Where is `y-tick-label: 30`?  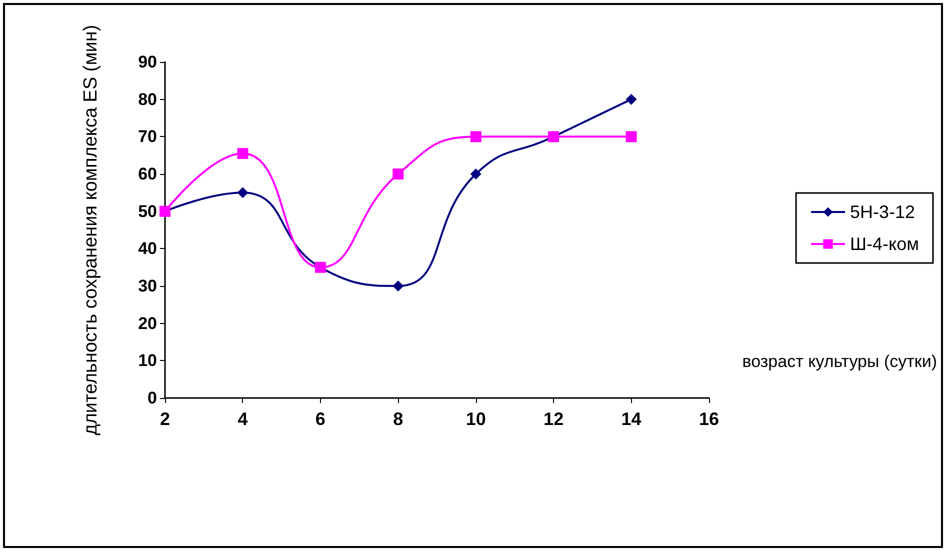 y-tick-label: 30 is located at coordinates (147, 286).